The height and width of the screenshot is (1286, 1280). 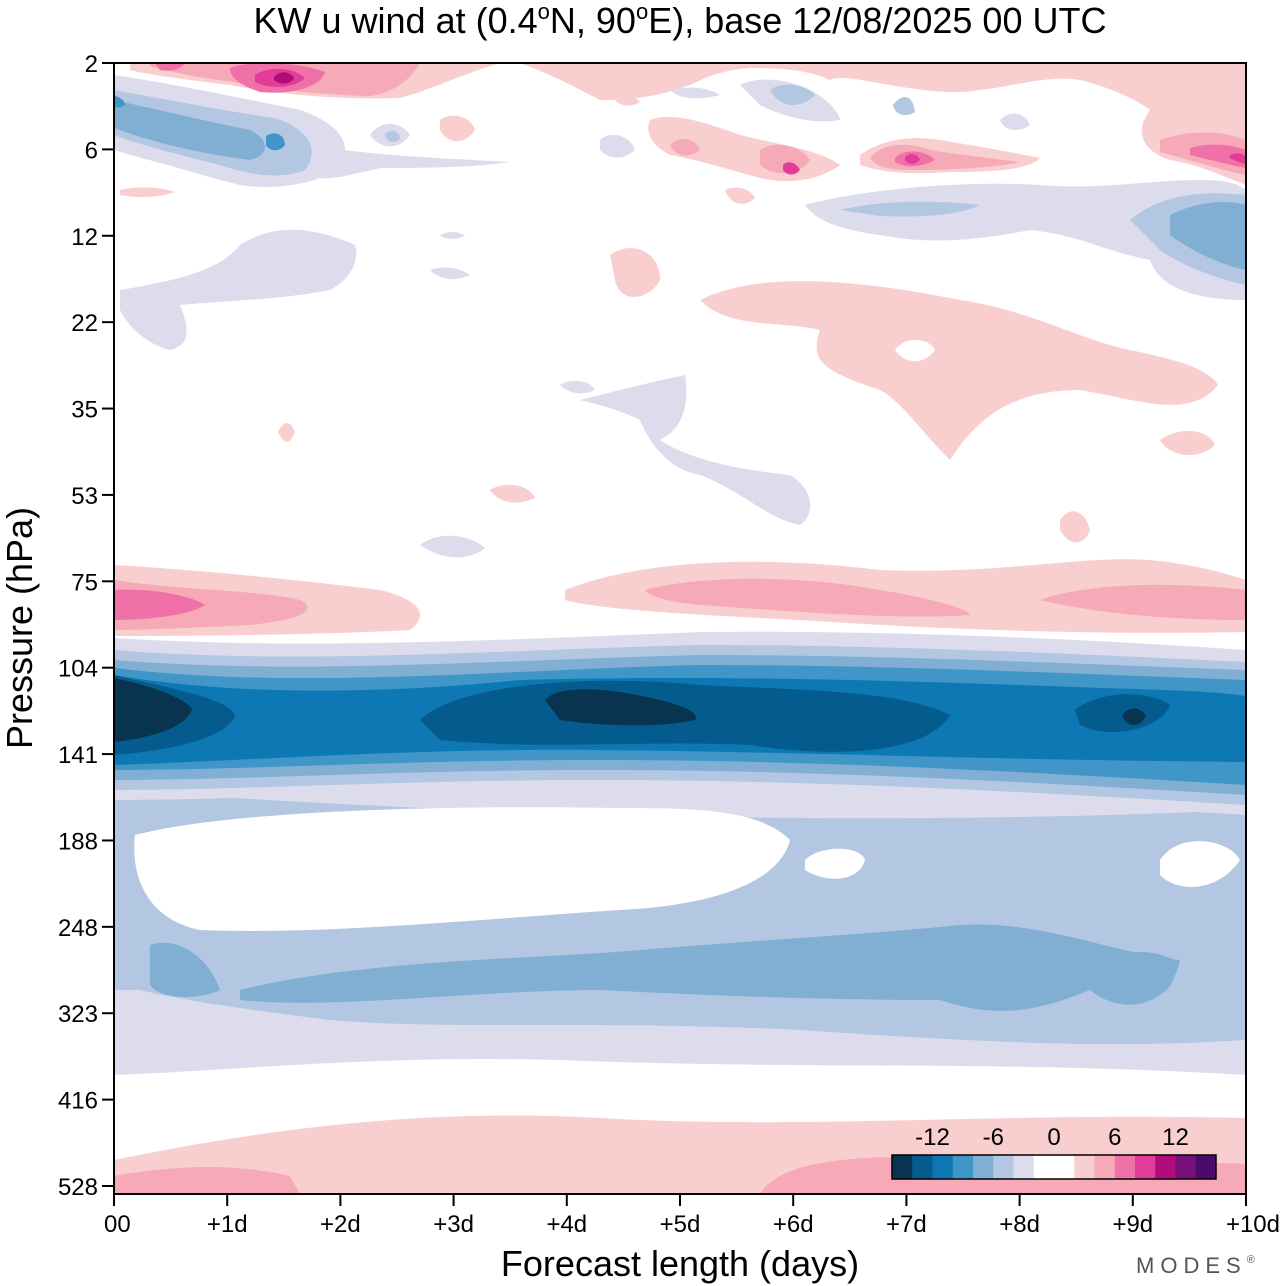 I want to click on y-axis-label: Pressure (hPa), so click(x=20, y=628).